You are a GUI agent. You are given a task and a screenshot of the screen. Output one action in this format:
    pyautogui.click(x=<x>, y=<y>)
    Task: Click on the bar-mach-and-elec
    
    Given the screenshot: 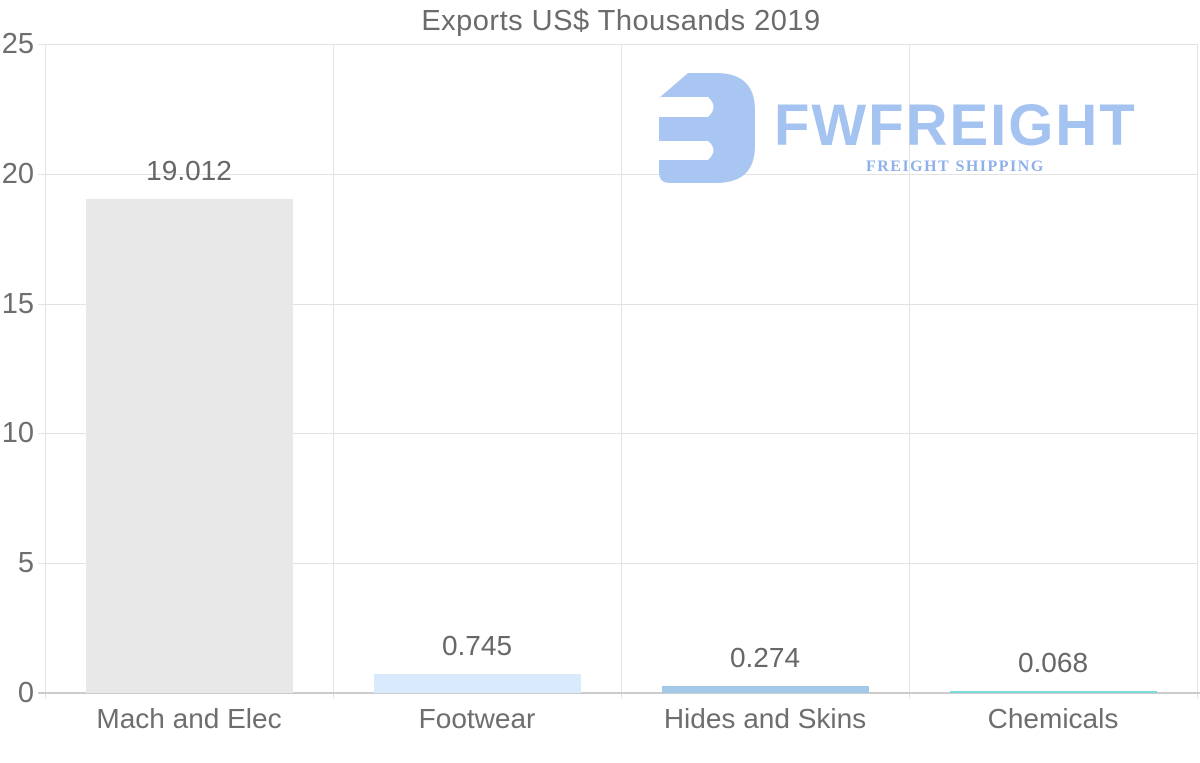 What is the action you would take?
    pyautogui.click(x=189, y=446)
    